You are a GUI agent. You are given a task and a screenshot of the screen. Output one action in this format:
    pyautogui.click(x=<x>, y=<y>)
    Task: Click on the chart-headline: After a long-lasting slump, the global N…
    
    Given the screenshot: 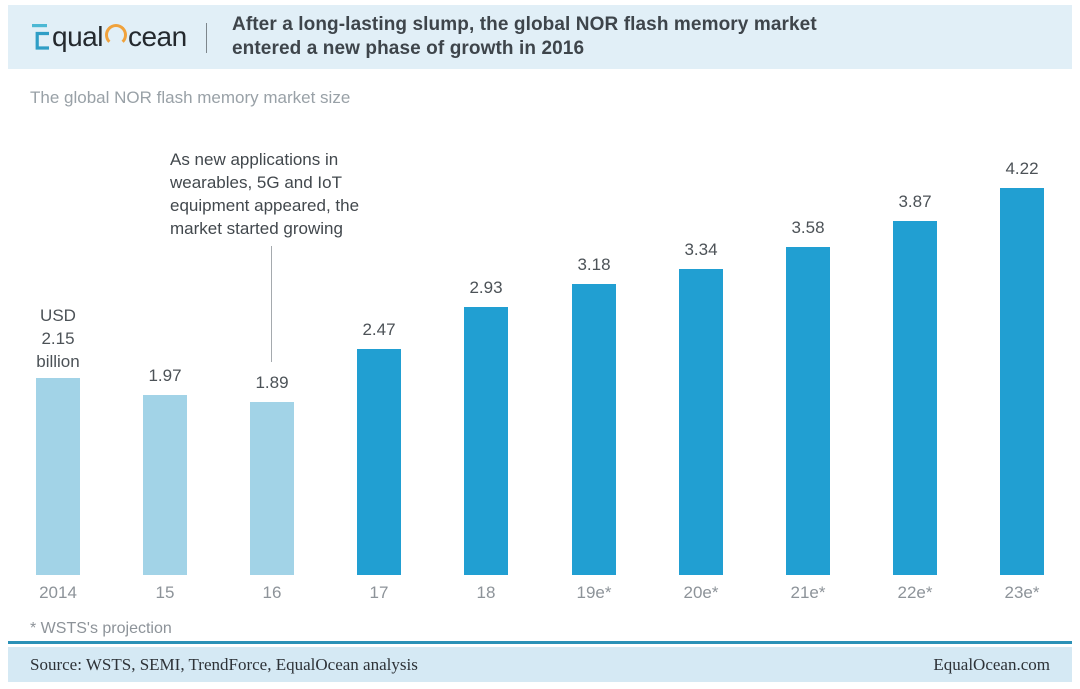 What is the action you would take?
    pyautogui.click(x=524, y=36)
    